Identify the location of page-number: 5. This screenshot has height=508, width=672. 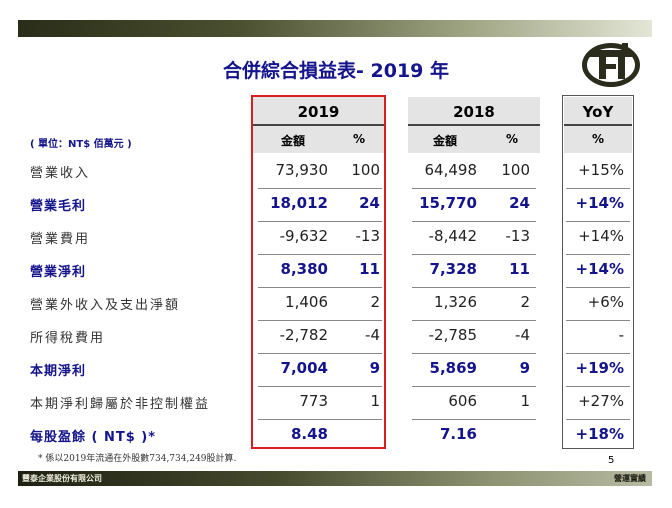
(611, 460).